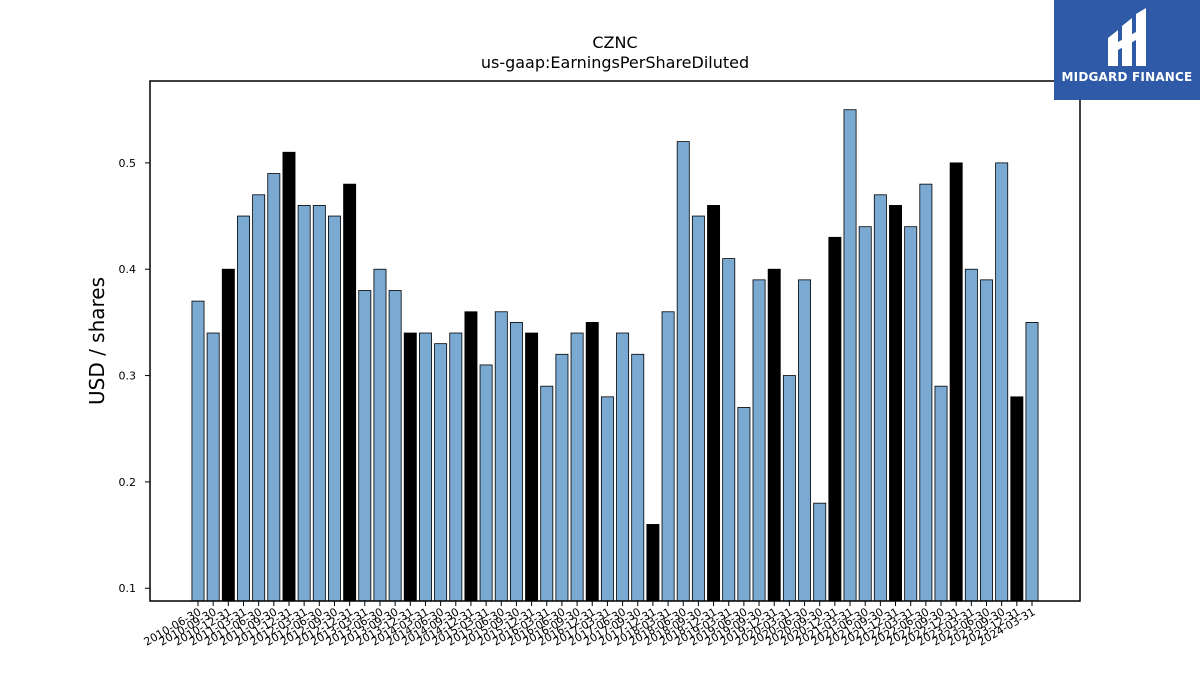 Image resolution: width=1200 pixels, height=675 pixels. I want to click on brand-logo: MIDGARD FINANCE, so click(1127, 50).